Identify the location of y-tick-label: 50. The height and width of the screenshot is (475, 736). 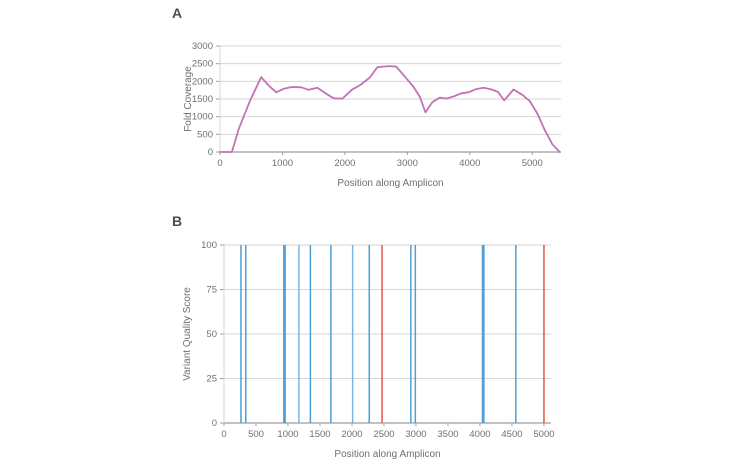
(211, 334).